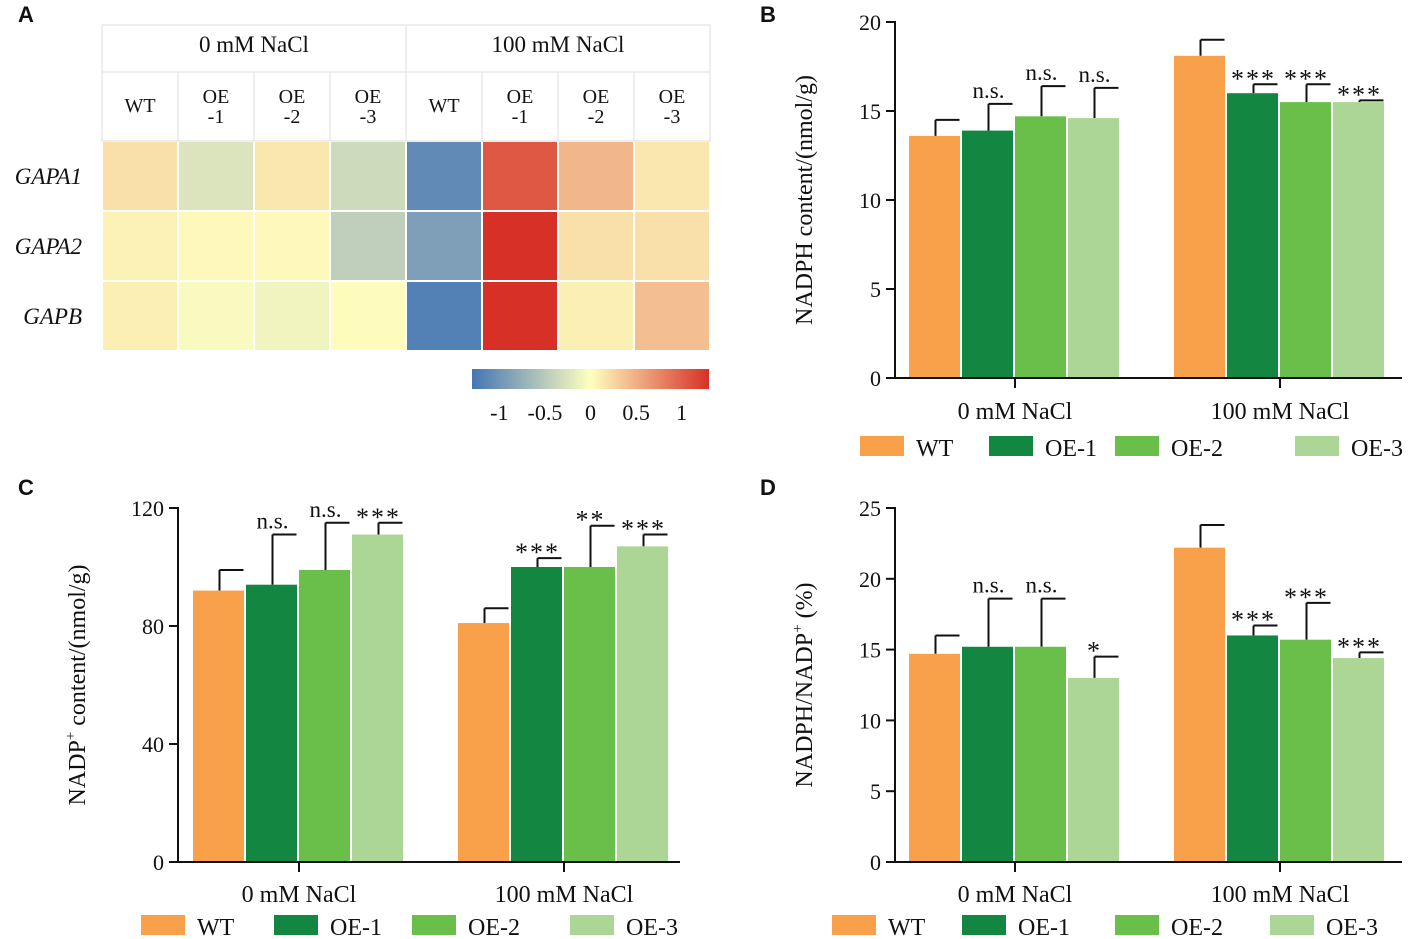  What do you see at coordinates (805, 710) in the screenshot?
I see `y-axis-label-main: NADPH/NADP` at bounding box center [805, 710].